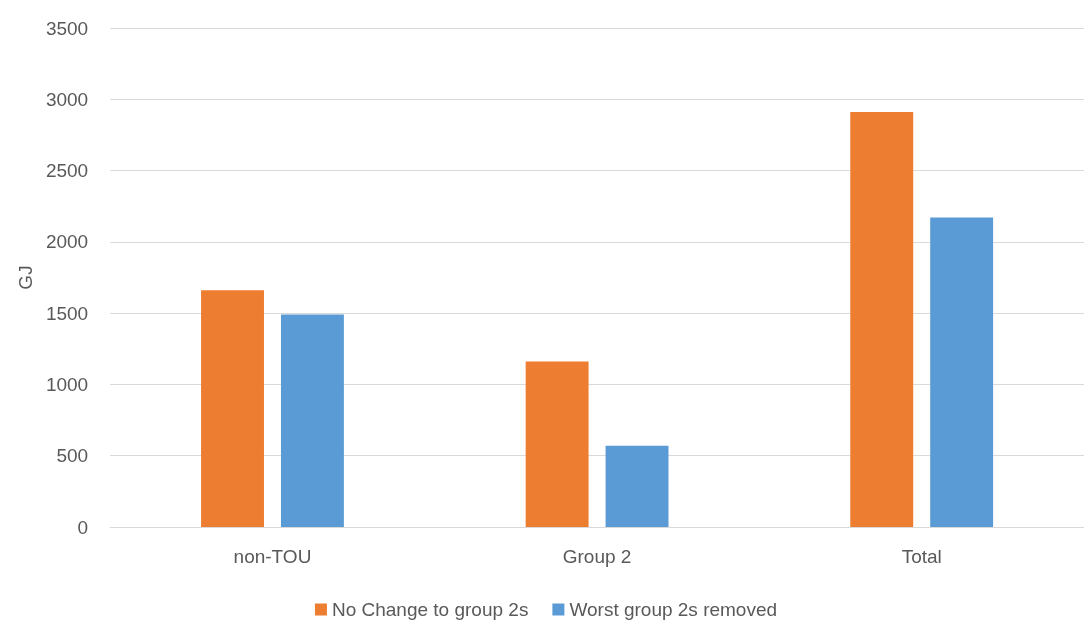  Describe the element at coordinates (430, 609) in the screenshot. I see `legend-label: No Change to group 2s` at that location.